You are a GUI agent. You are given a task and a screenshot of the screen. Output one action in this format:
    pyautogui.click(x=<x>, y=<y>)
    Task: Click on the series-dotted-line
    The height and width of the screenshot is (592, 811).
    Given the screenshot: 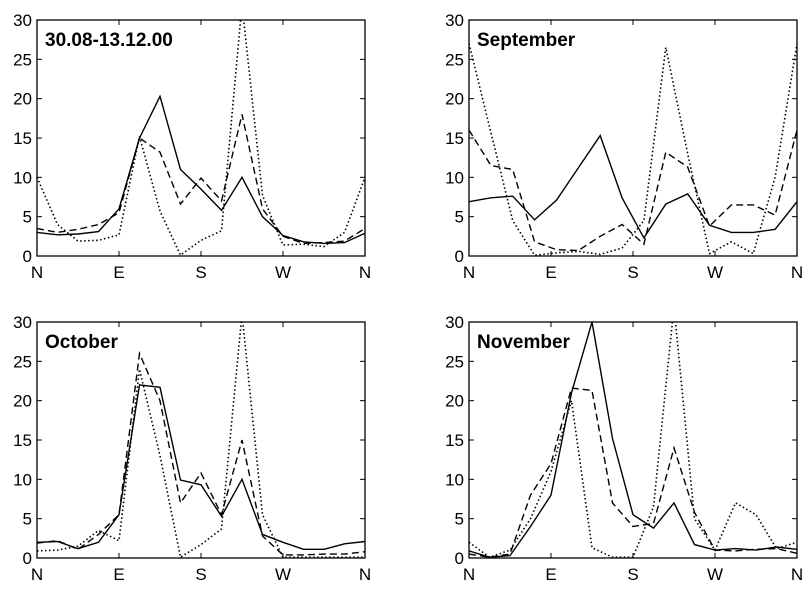 What is the action you would take?
    pyautogui.click(x=633, y=149)
    